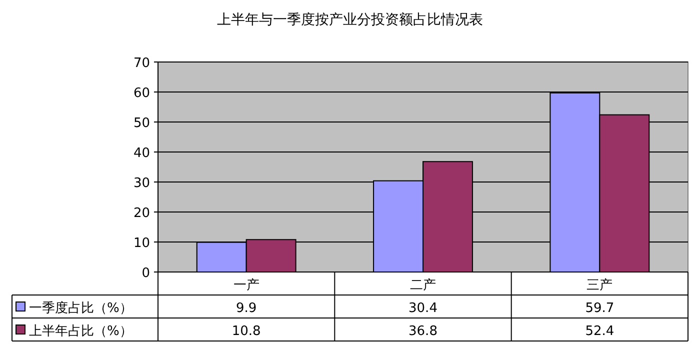 The image size is (700, 359). What do you see at coordinates (80, 331) in the screenshot?
I see `legend-label: 上半年占比（%）` at bounding box center [80, 331].